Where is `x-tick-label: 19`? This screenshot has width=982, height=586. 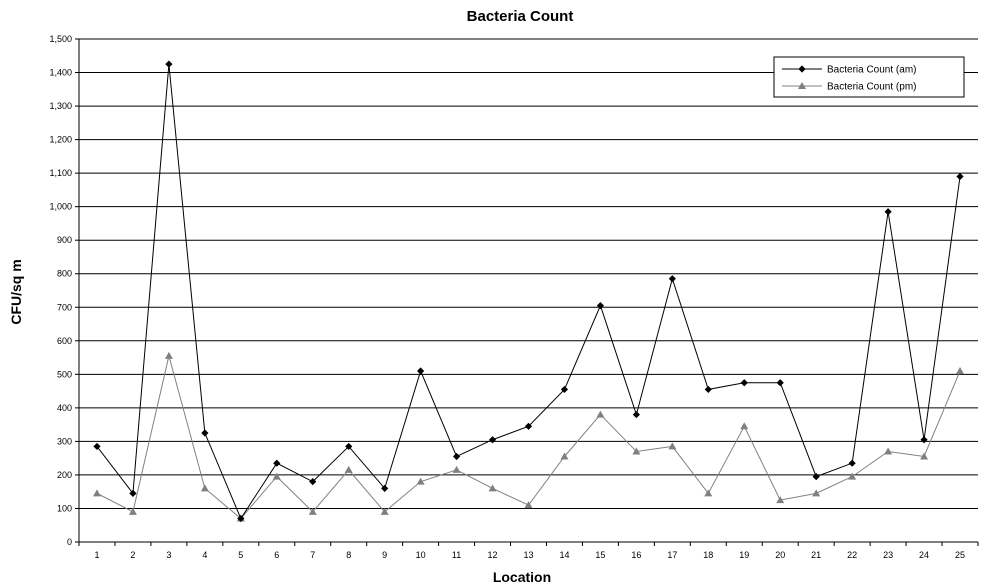 x-tick-label: 19 is located at coordinates (744, 555).